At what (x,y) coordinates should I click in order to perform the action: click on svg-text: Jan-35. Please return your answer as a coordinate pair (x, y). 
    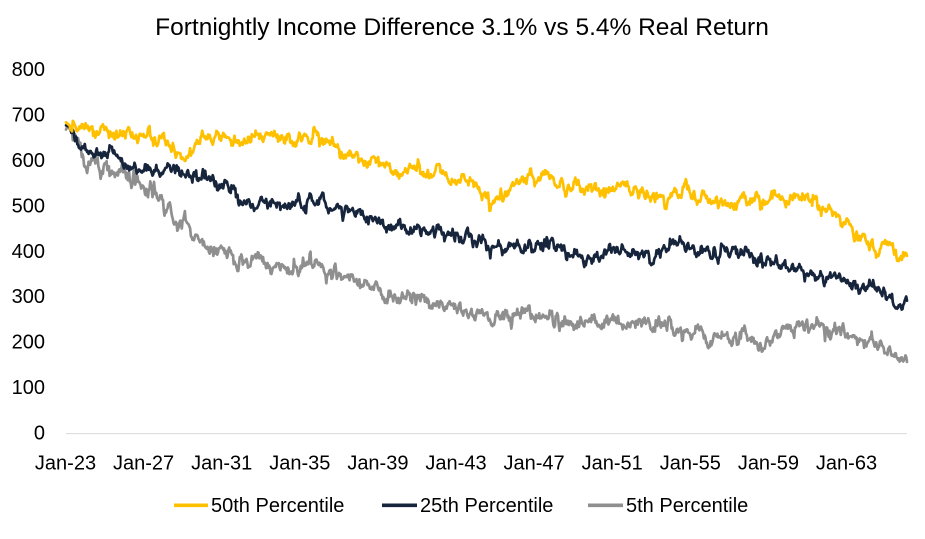
    Looking at the image, I should click on (299, 464).